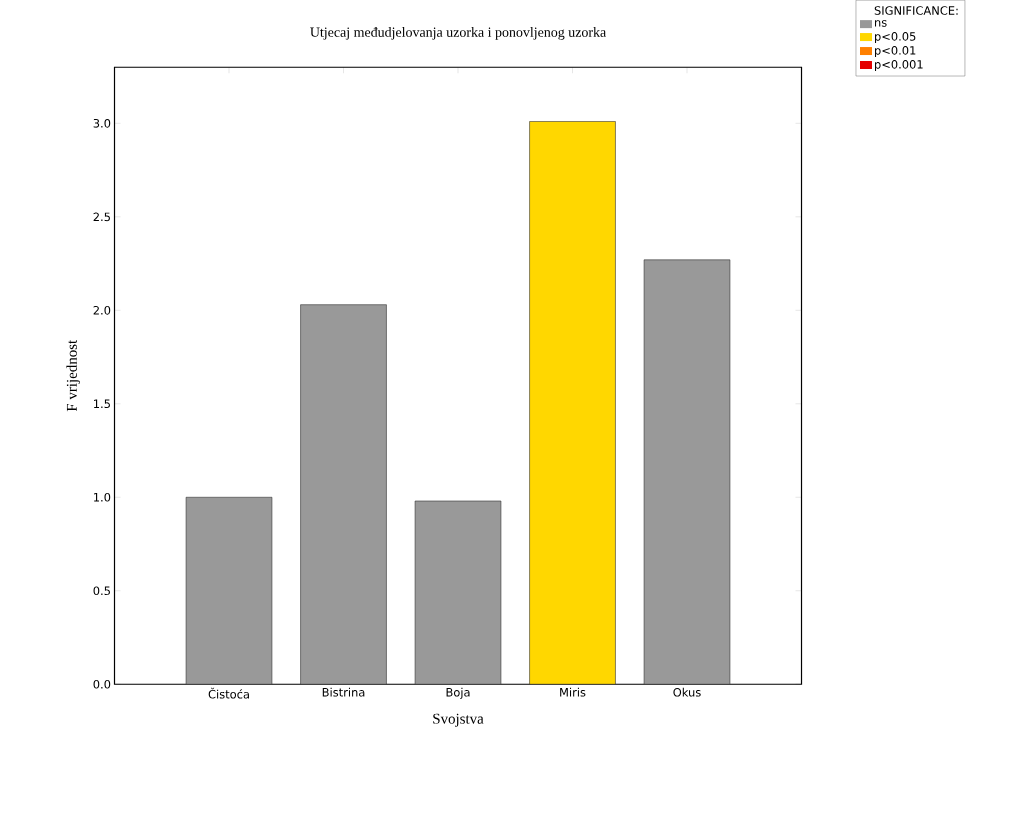 This screenshot has height=819, width=1017. What do you see at coordinates (895, 37) in the screenshot?
I see `legend-label: p<0.05` at bounding box center [895, 37].